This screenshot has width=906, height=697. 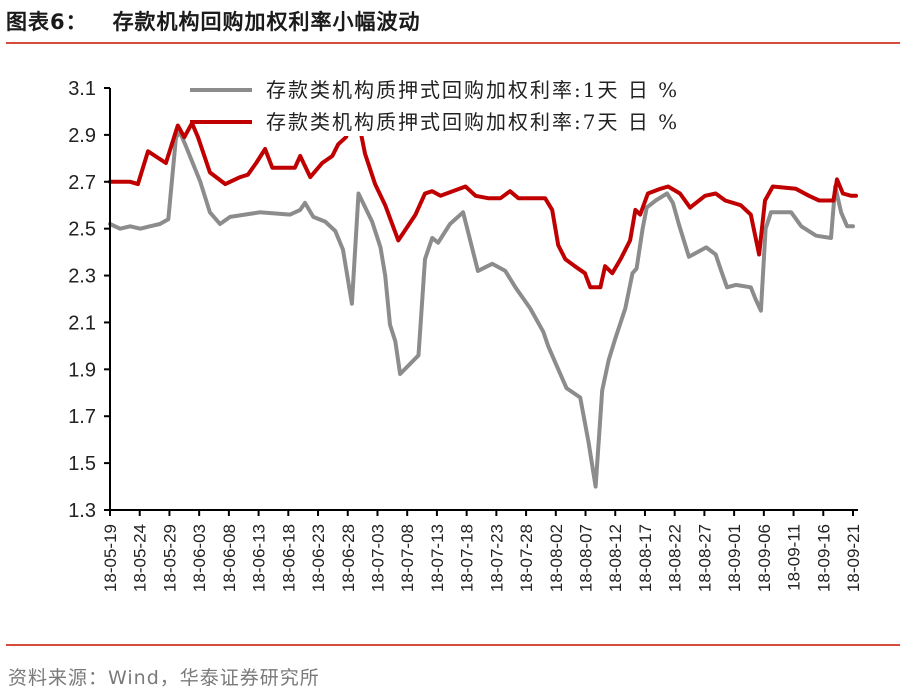 I want to click on bottom-divider, so click(x=453, y=645).